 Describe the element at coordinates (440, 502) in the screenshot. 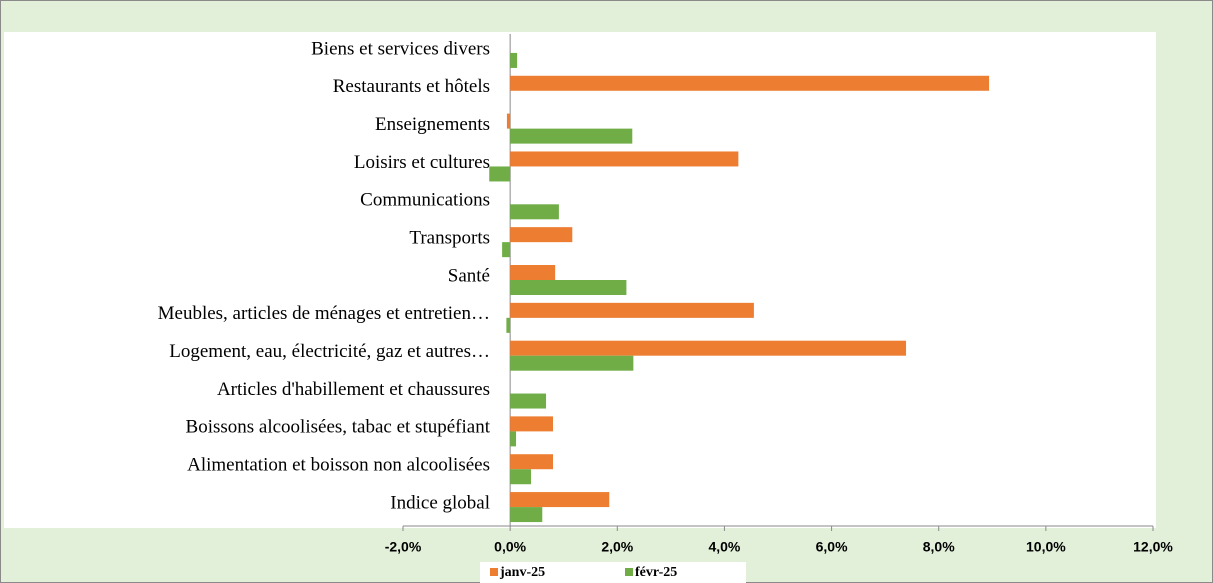

I see `y-tick-label: Indice global` at that location.